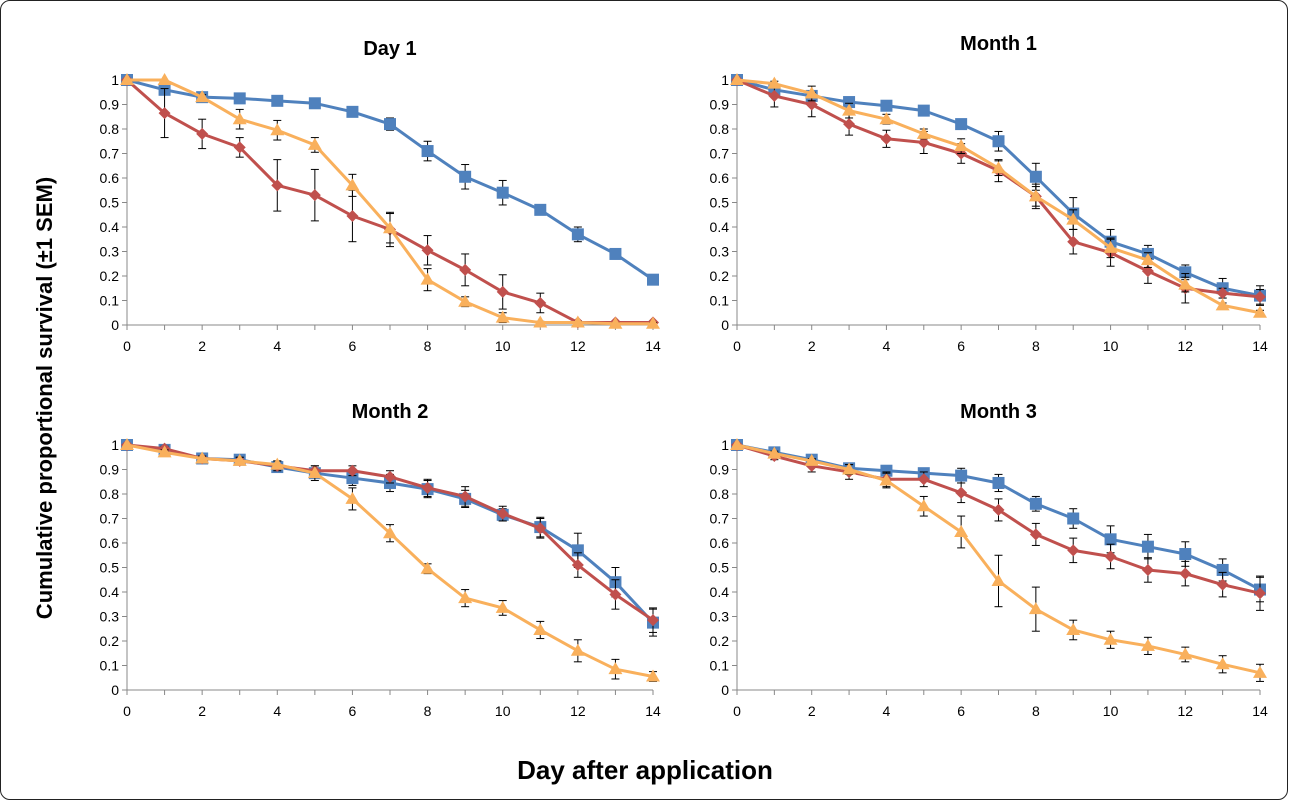  What do you see at coordinates (110, 301) in the screenshot?
I see `y-tick-label: 0.1` at bounding box center [110, 301].